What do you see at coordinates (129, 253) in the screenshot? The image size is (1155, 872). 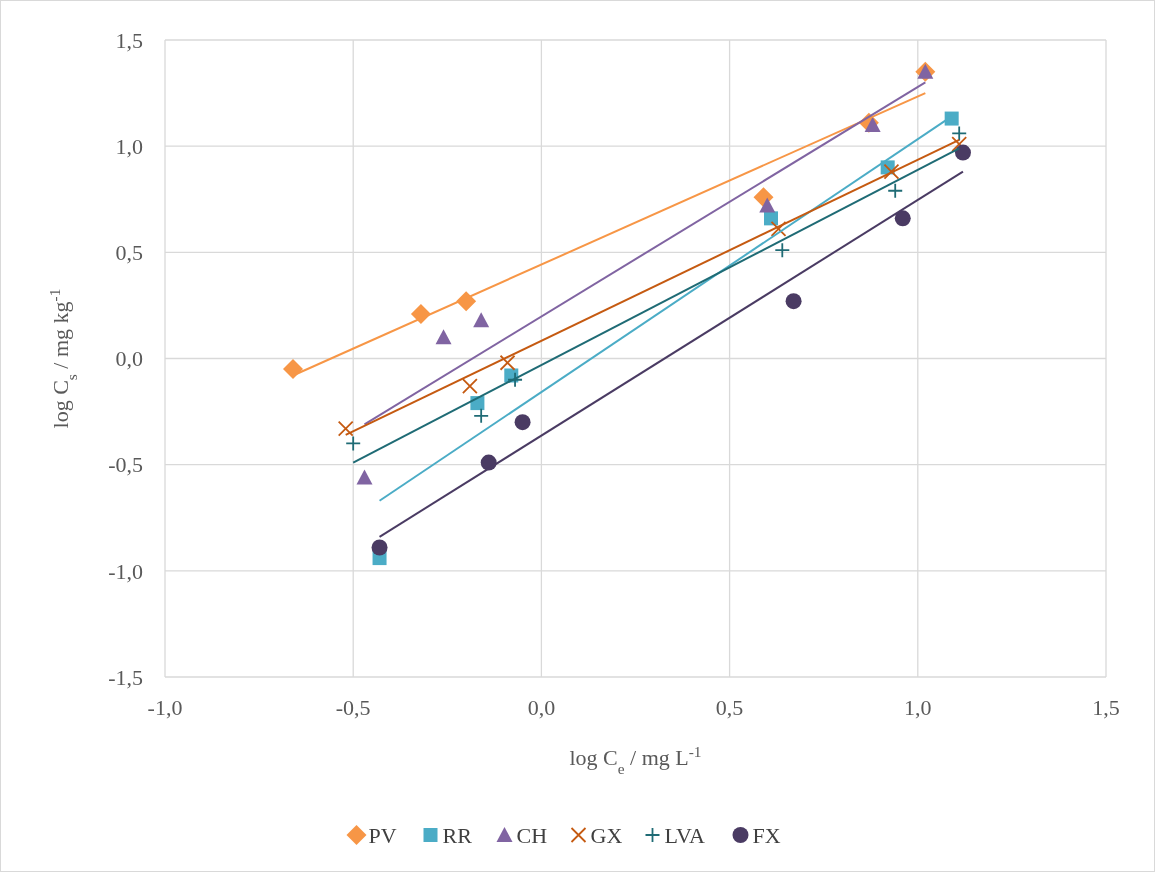 I see `y-tick-label: 0,5` at bounding box center [129, 253].